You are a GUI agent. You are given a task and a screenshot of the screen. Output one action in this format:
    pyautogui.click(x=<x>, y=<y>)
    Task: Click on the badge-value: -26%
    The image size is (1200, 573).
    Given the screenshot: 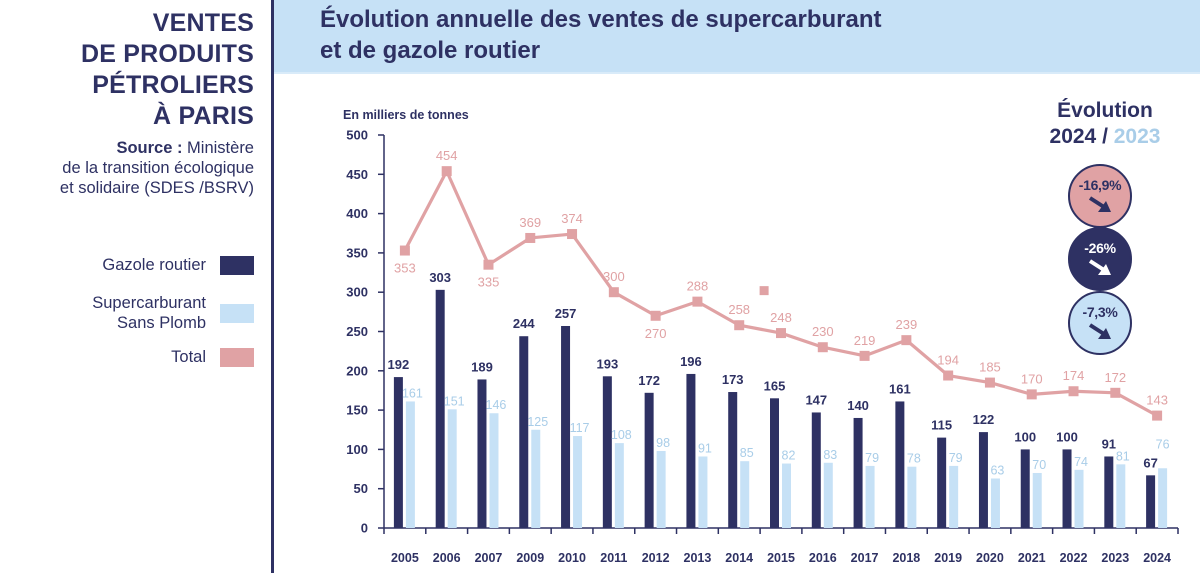 What is the action you would take?
    pyautogui.click(x=1100, y=248)
    